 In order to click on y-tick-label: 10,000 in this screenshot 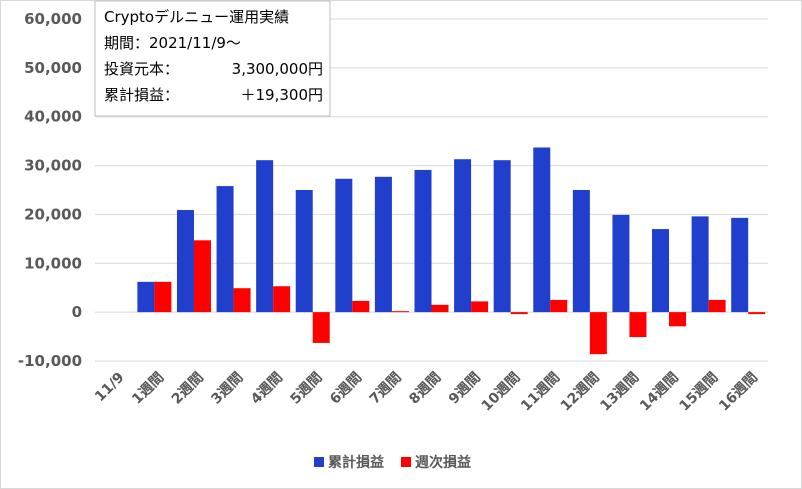, I will do `click(53, 263)`.